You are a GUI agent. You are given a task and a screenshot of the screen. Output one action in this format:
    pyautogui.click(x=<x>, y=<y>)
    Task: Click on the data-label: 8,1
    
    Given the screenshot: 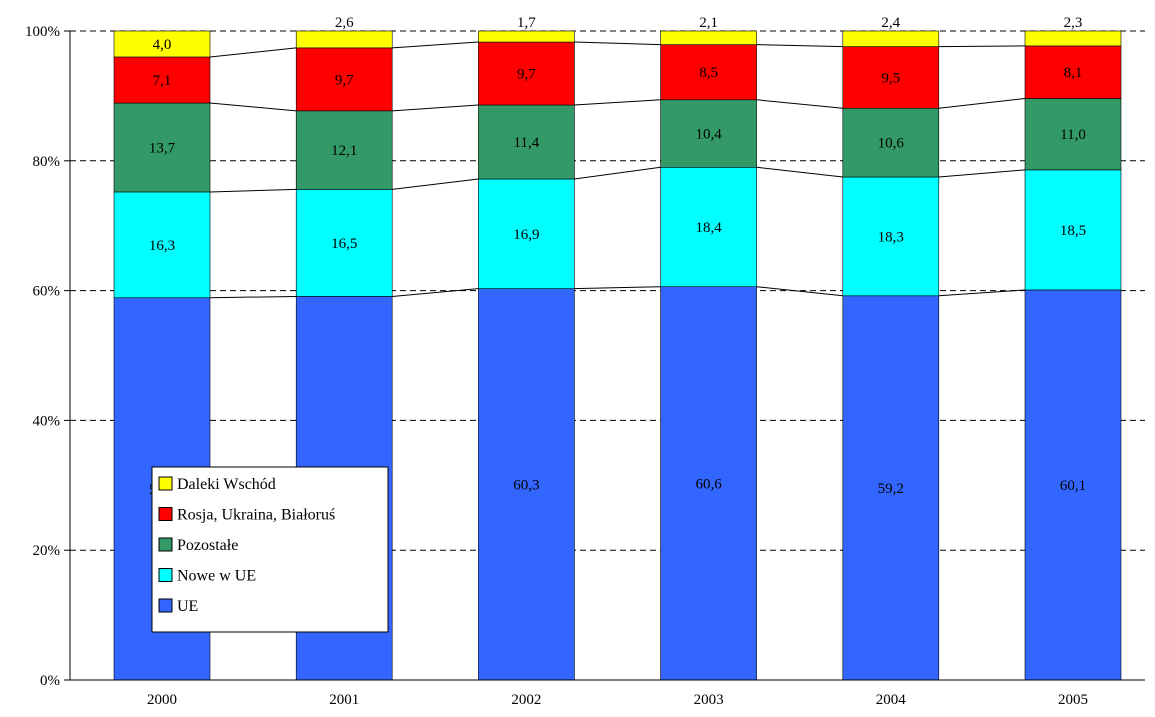 What is the action you would take?
    pyautogui.click(x=1073, y=73)
    